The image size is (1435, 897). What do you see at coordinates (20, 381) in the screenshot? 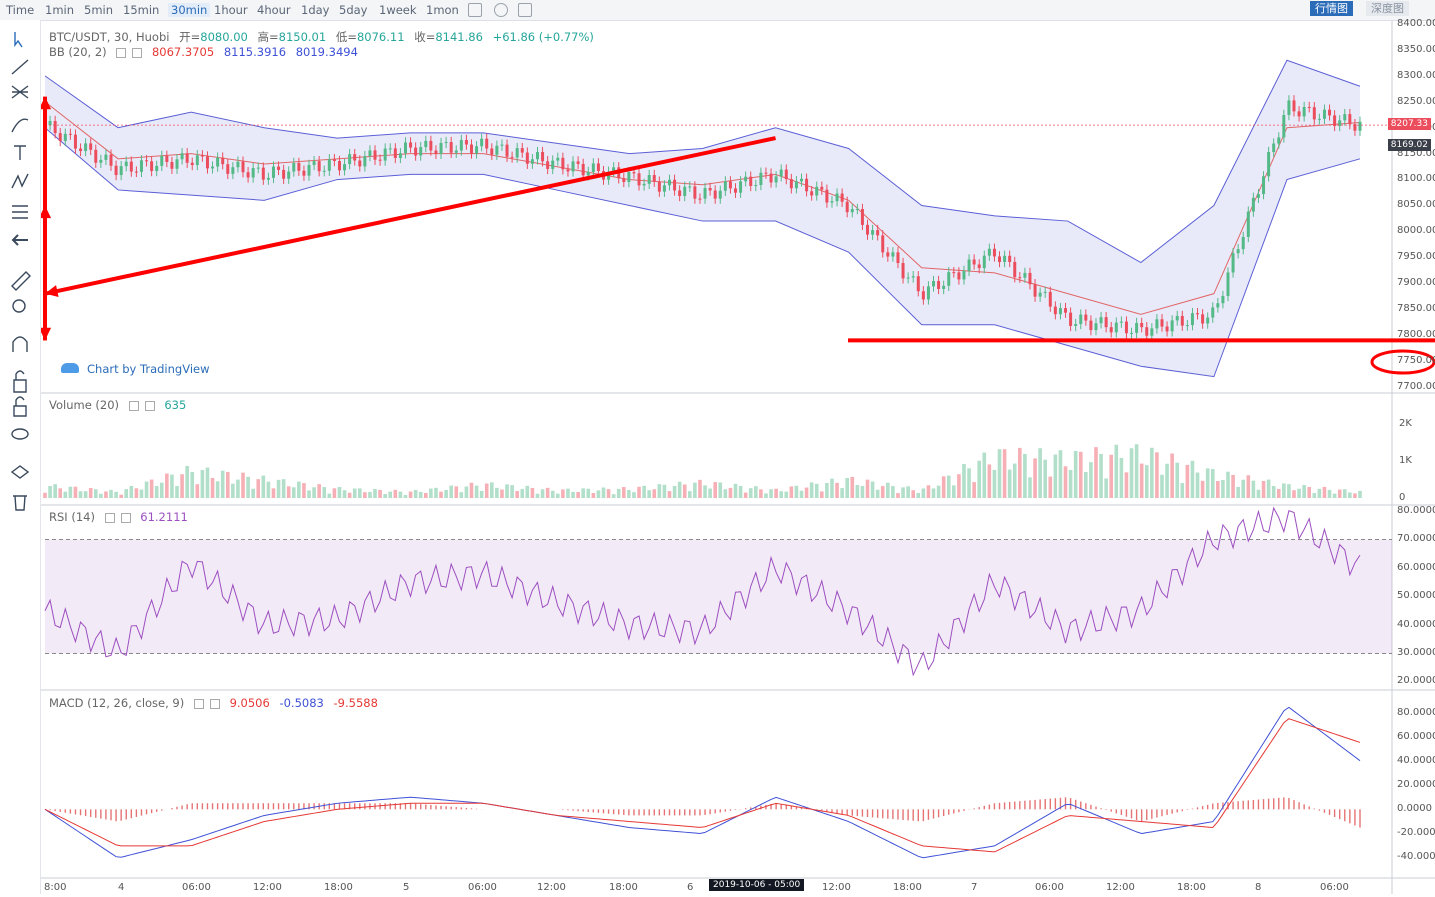
I see `lock-drawings-icon` at bounding box center [20, 381].